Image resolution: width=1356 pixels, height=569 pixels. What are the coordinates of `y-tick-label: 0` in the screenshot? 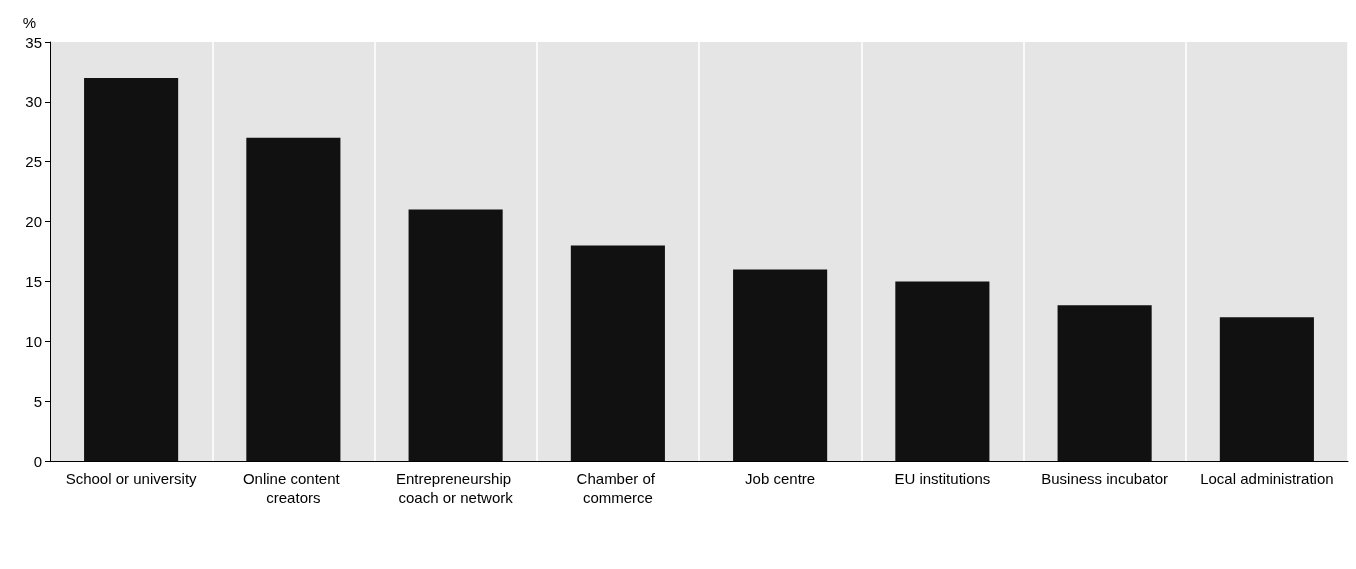 It's located at (37, 461).